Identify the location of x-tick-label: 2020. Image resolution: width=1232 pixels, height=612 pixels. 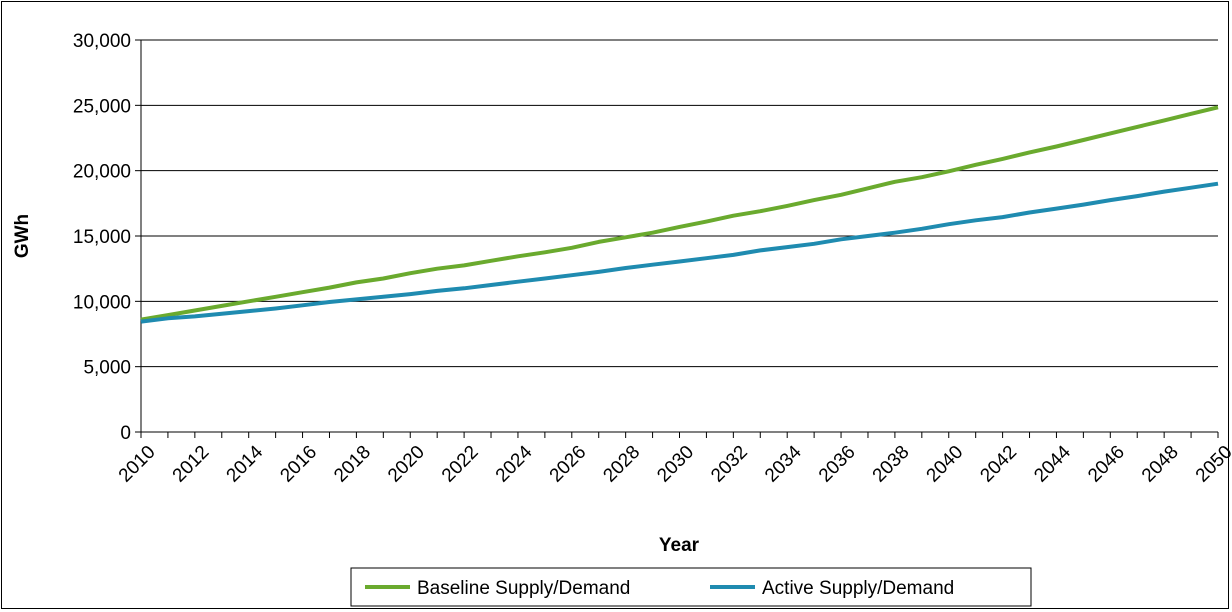
(406, 464).